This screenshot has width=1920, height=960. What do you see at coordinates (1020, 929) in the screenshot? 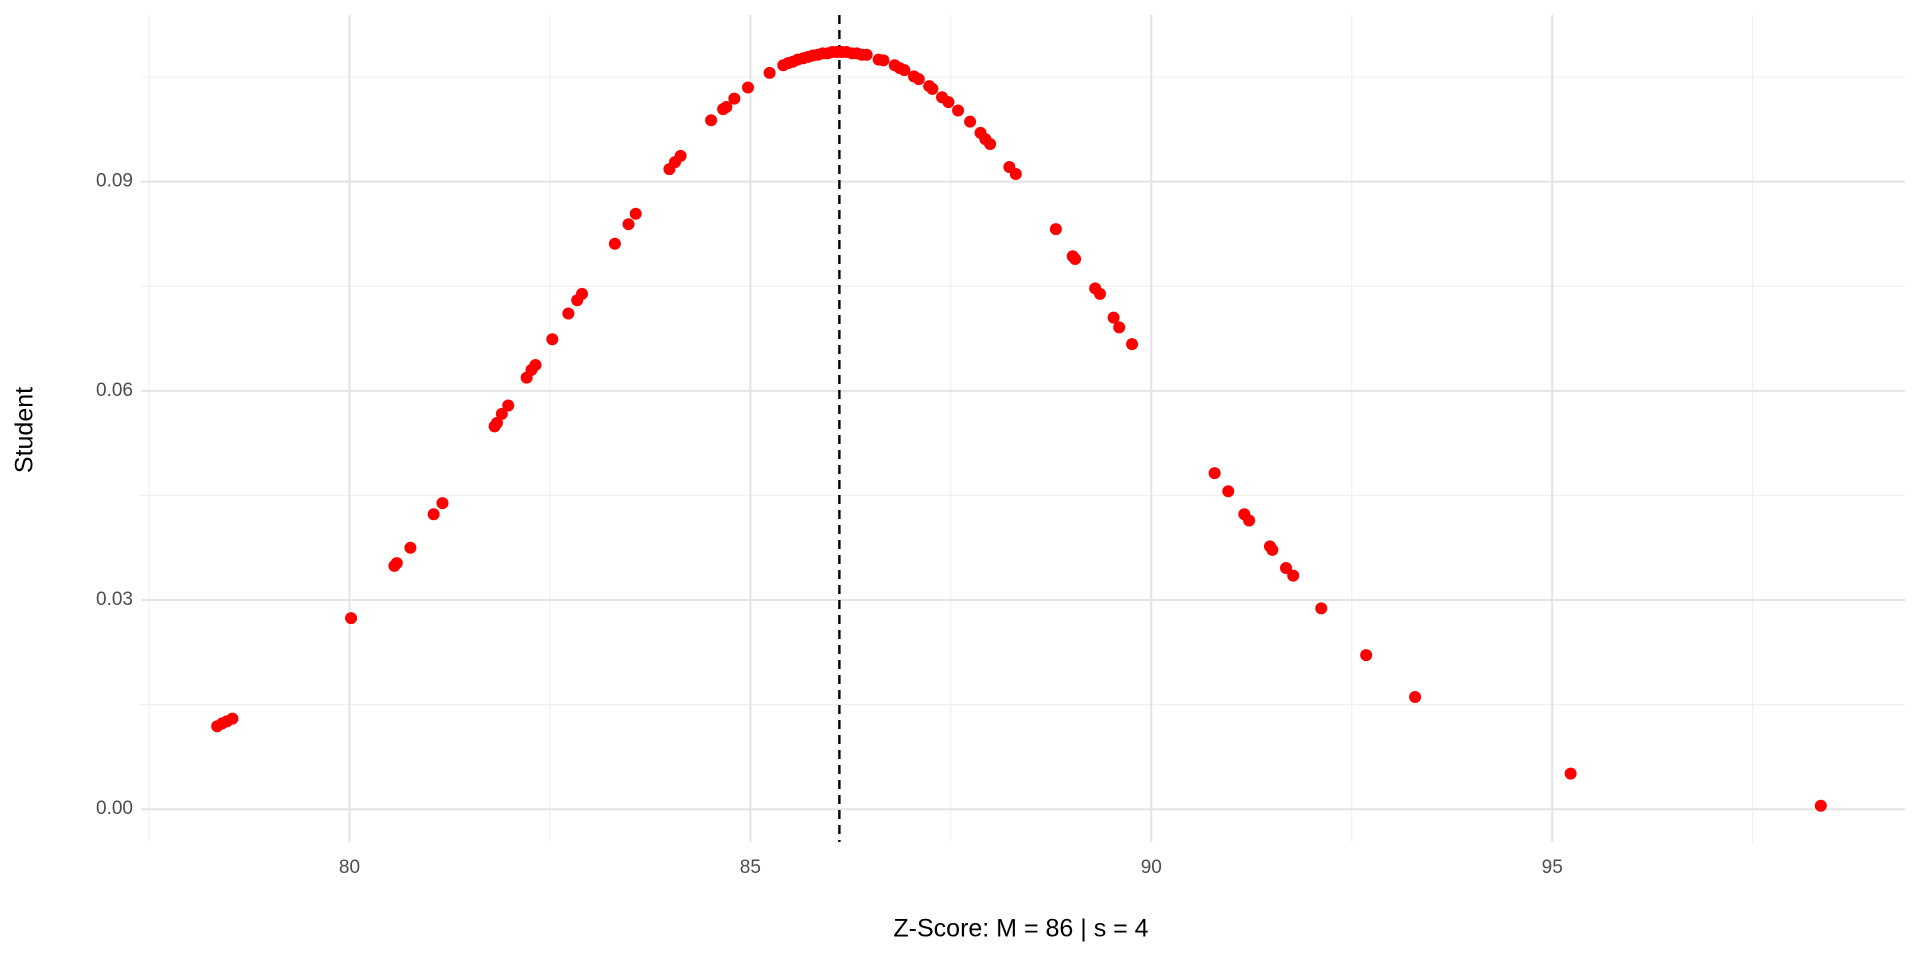
I see `x-axis-title: Z-Score: M = 86 | s = 4` at bounding box center [1020, 929].